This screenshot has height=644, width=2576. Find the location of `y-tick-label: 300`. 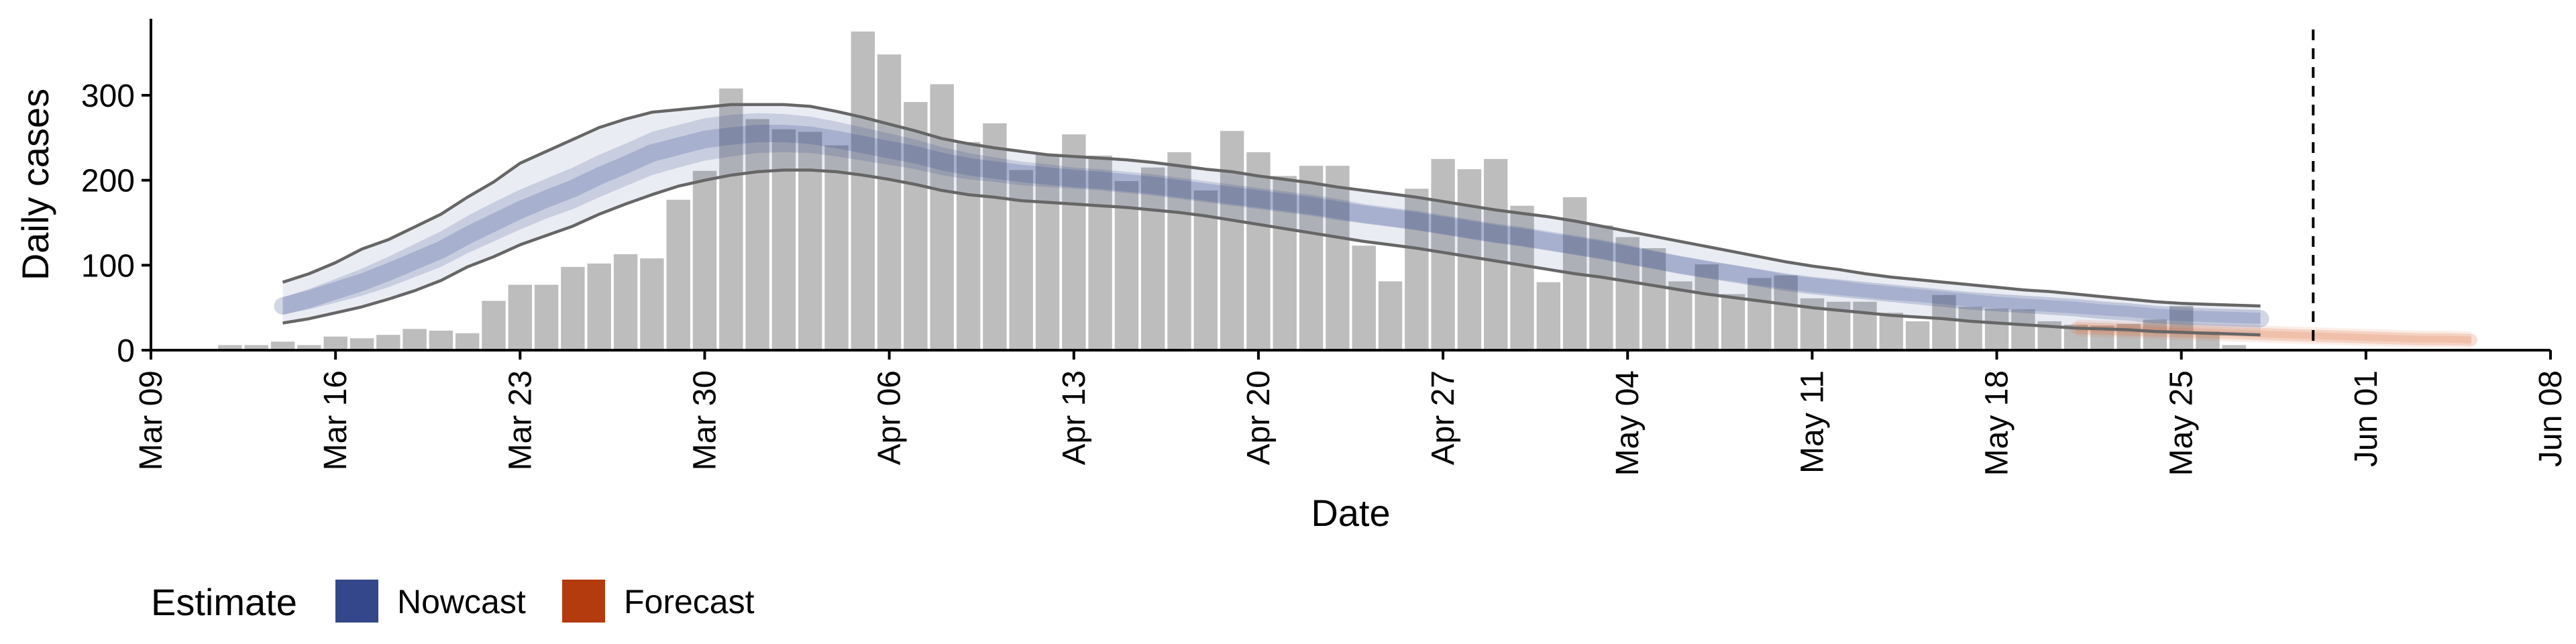

y-tick-label: 300 is located at coordinates (108, 96).